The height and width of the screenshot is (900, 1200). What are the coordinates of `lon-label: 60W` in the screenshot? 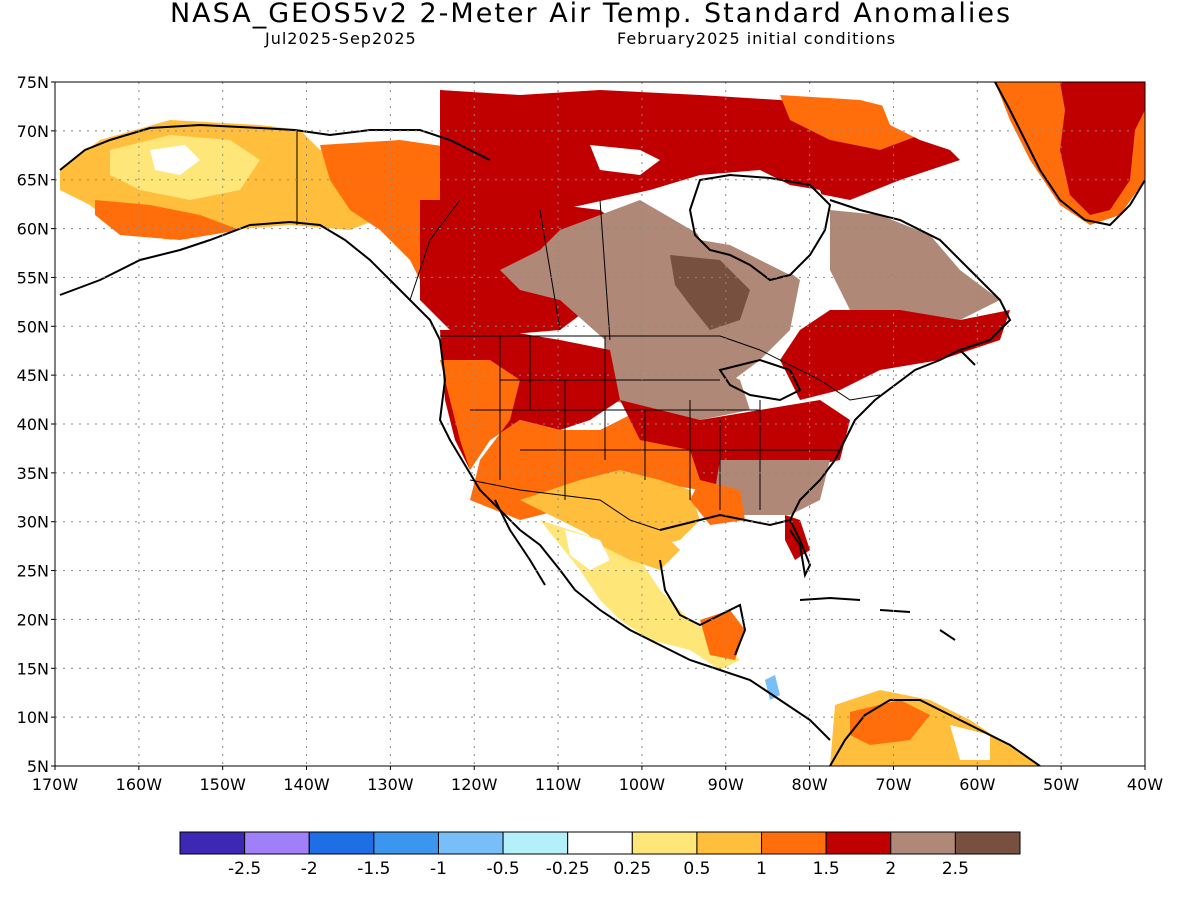 It's located at (977, 784).